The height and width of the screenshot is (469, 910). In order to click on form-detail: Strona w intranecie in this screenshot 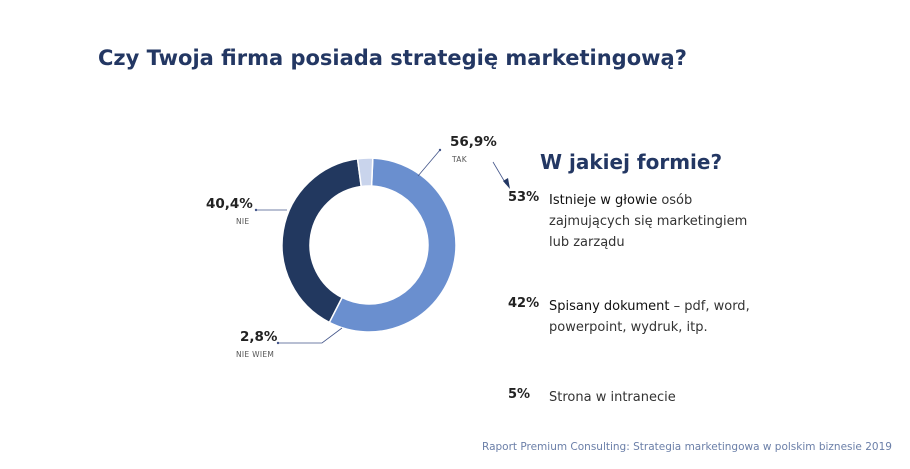, I will do `click(612, 397)`.